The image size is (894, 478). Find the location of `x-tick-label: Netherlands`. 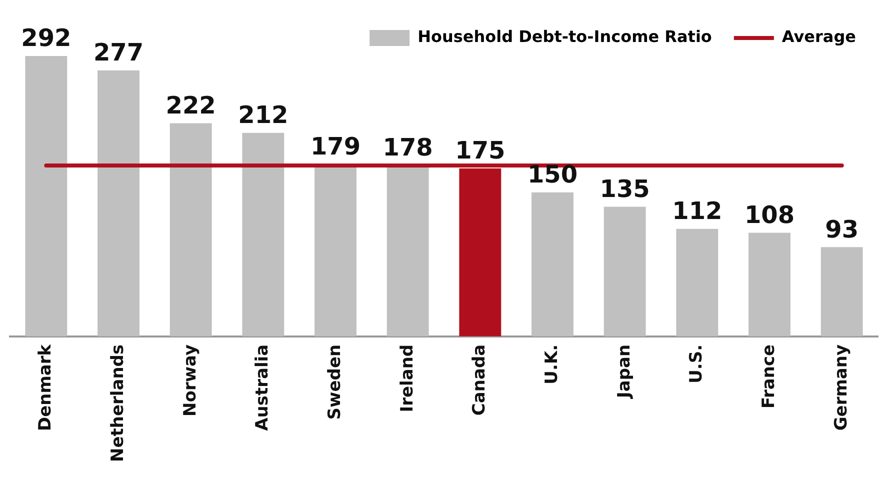

x-tick-label: Netherlands is located at coordinates (118, 403).